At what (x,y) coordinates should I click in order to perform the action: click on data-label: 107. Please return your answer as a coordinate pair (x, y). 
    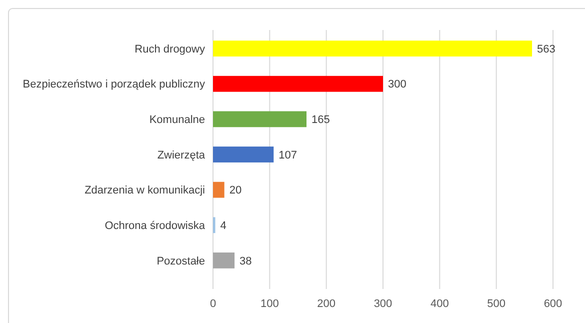
    Looking at the image, I should click on (287, 155).